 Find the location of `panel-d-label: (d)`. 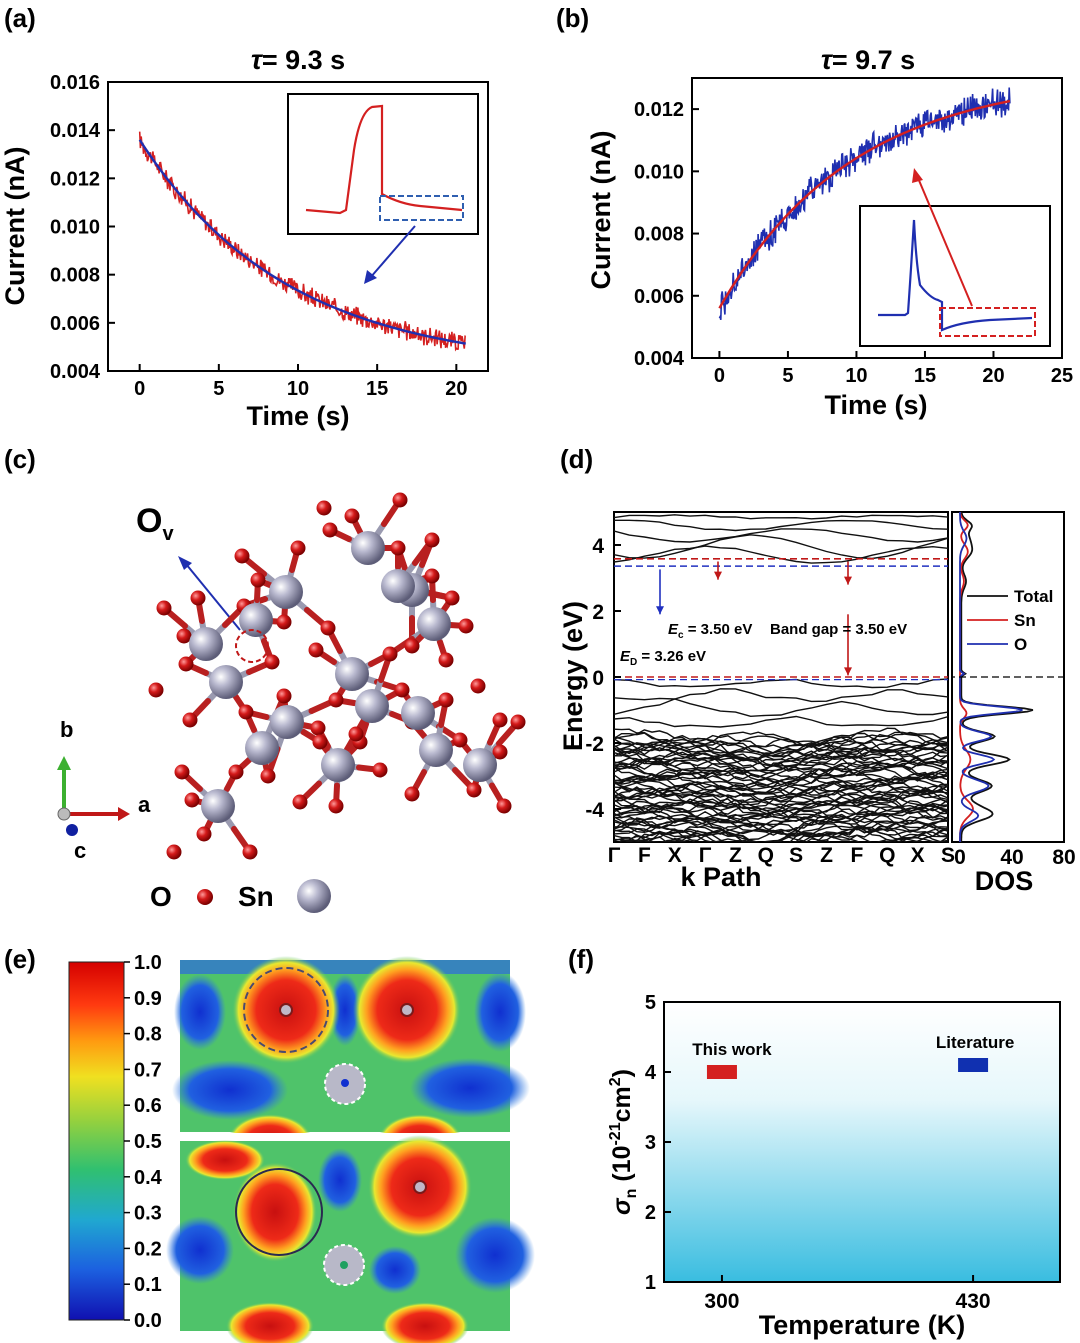

panel-d-label: (d) is located at coordinates (576, 459).